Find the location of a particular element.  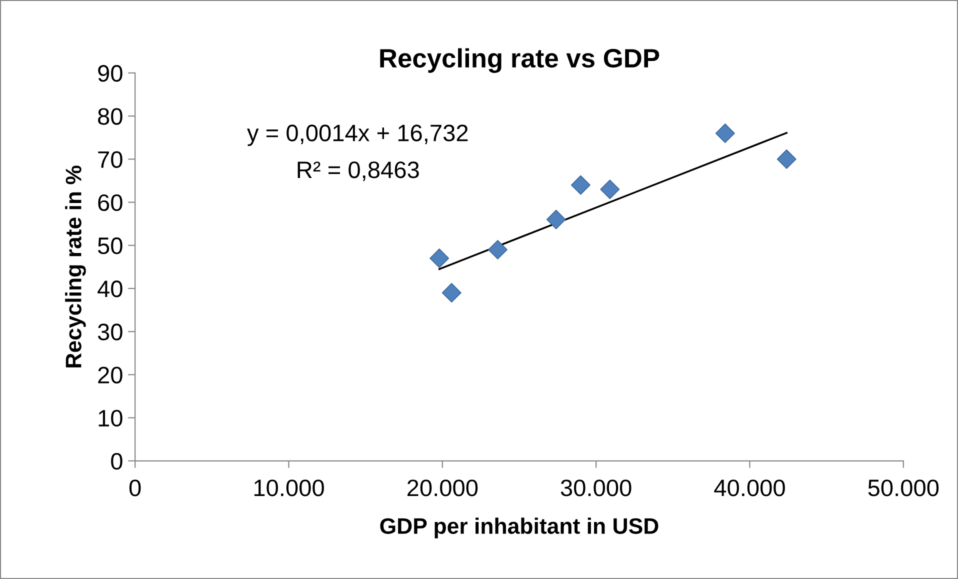

chart-title: Recycling rate vs GDP is located at coordinates (520, 60).